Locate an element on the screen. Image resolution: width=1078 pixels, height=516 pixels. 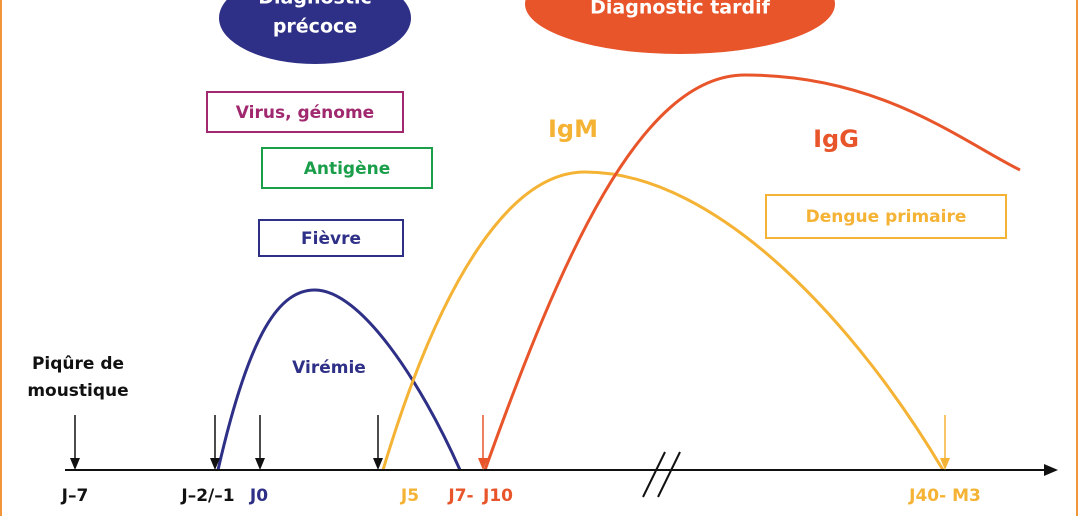
bite-label: moustique is located at coordinates (77, 391).